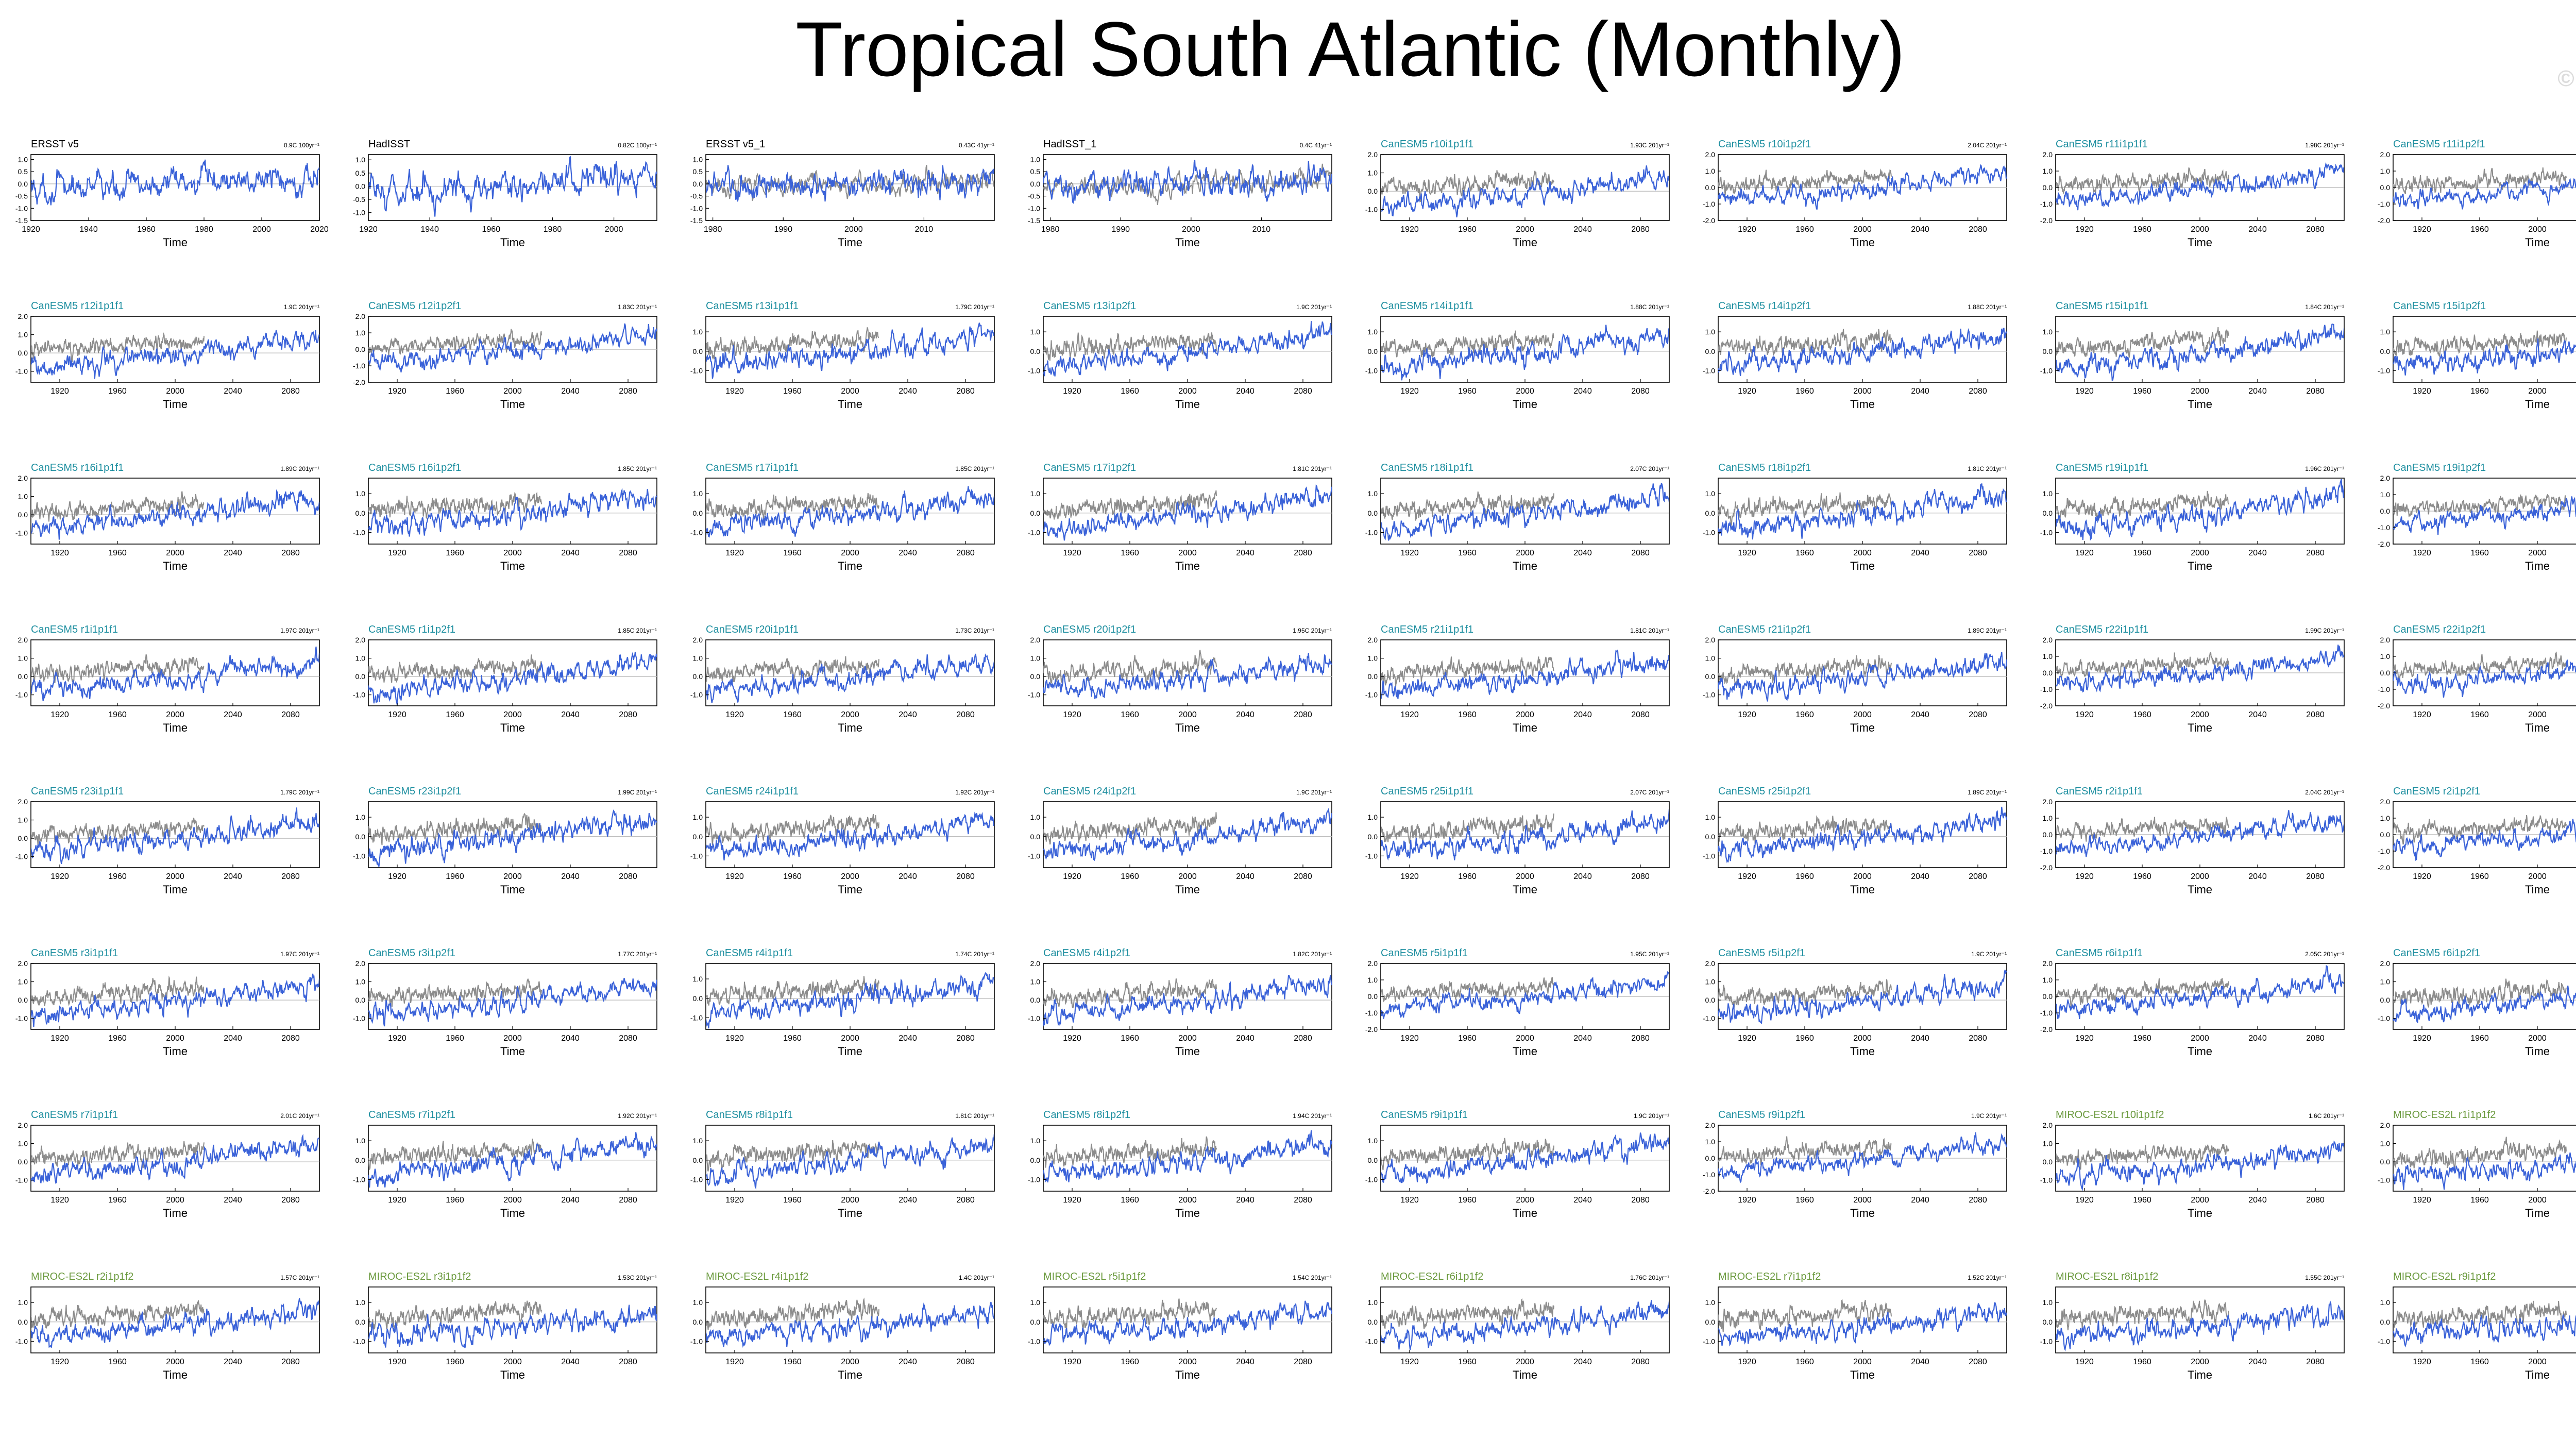 This screenshot has height=1440, width=2576. Describe the element at coordinates (1350, 49) in the screenshot. I see `page-title: Tropical South Atlantic (Monthly)` at that location.